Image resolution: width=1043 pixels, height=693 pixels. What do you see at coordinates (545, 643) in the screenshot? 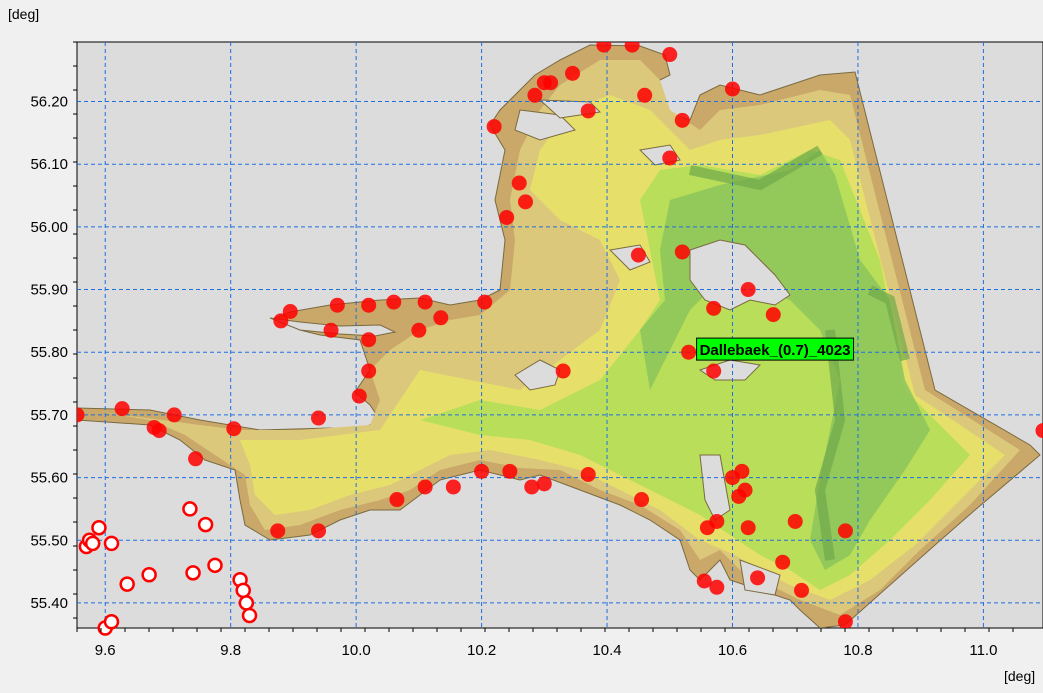
I see `x-tick-labels: 9.6 9.8 10.0 10.2 10.4 10.6 10.8 11.0` at bounding box center [545, 643].